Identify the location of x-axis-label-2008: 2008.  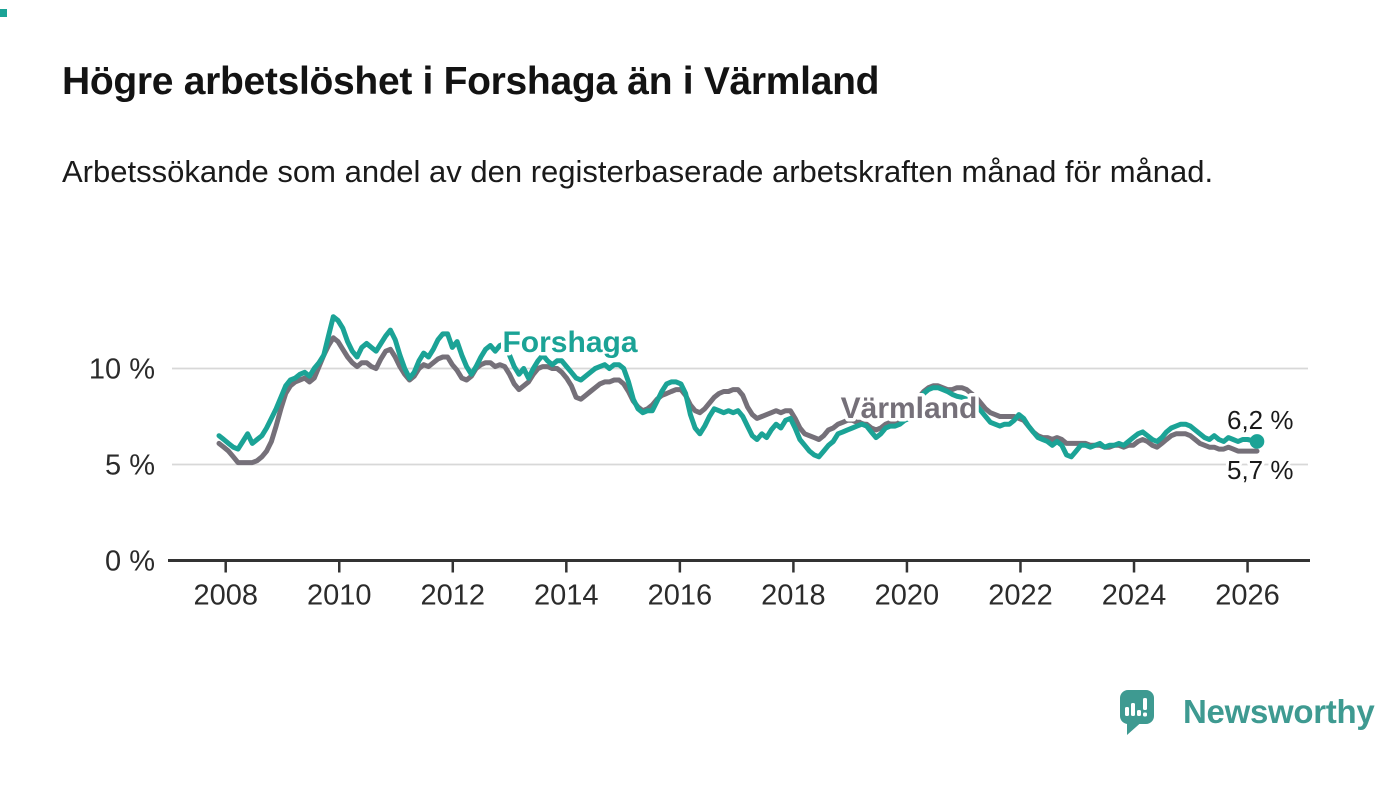
(225, 596).